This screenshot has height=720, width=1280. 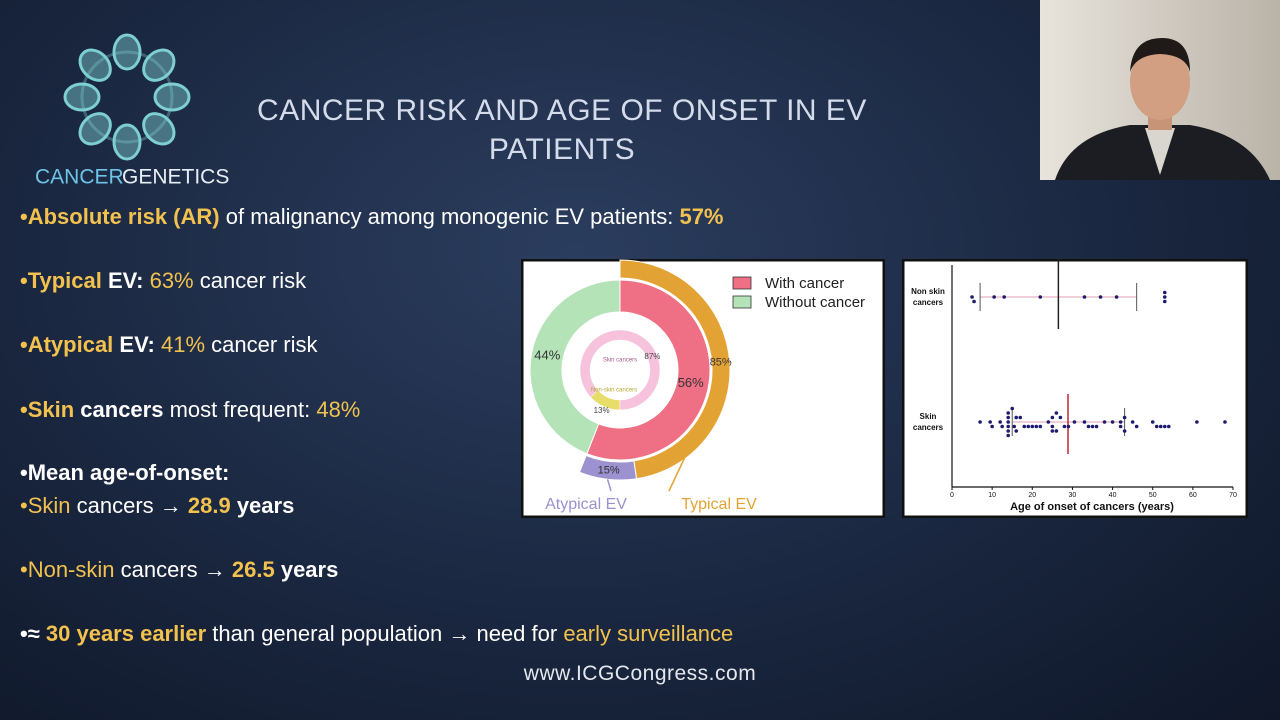 What do you see at coordinates (547, 355) in the screenshot?
I see `donut-label: 44%` at bounding box center [547, 355].